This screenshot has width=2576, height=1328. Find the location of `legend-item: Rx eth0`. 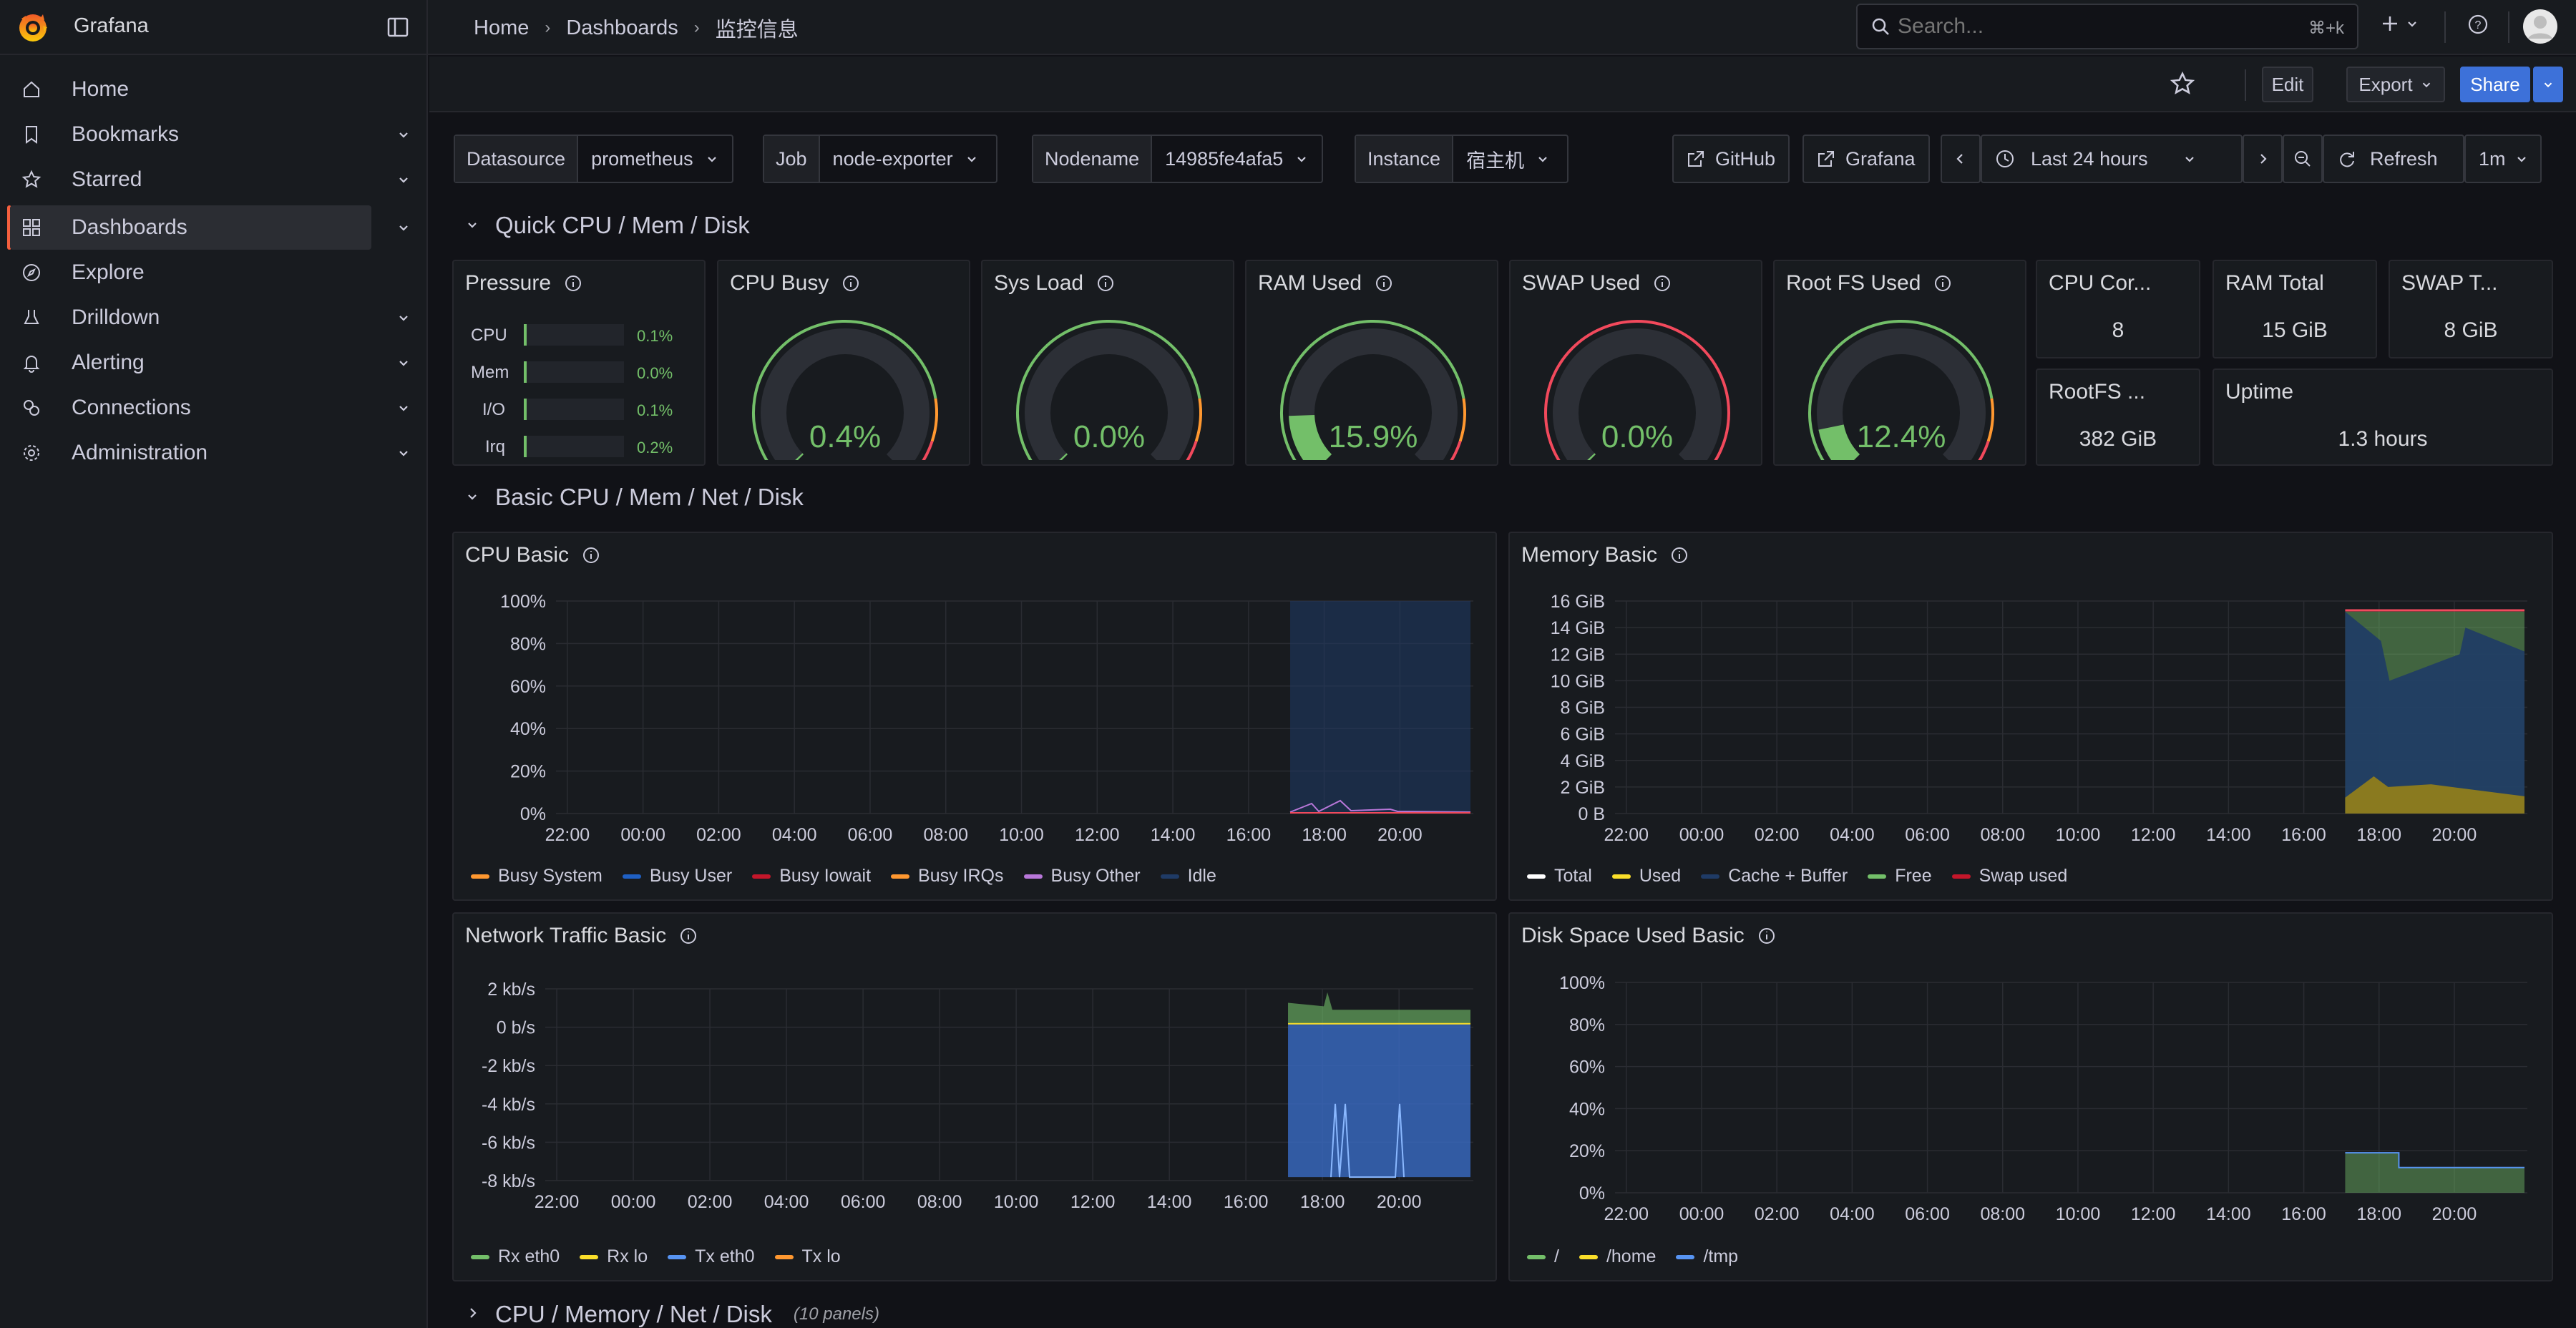

legend-item: Rx eth0 is located at coordinates (515, 1256).